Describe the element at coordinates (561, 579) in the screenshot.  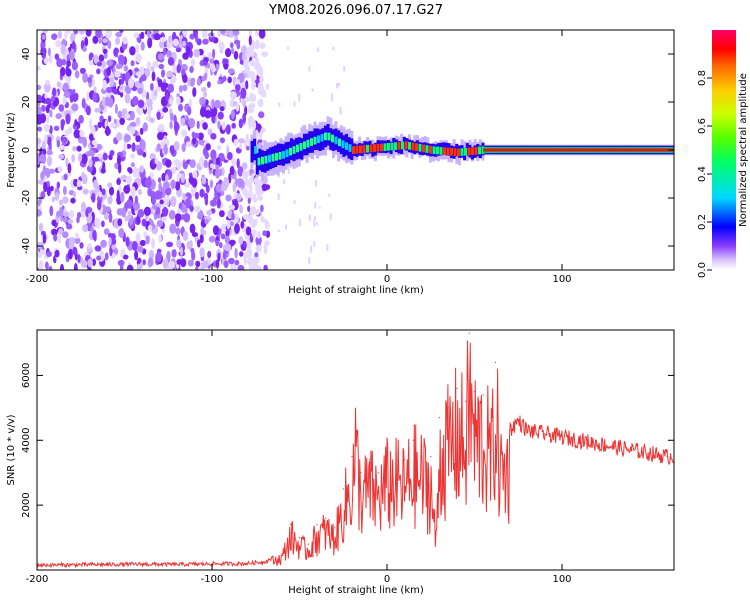
I see `x-tick-label: 100` at that location.